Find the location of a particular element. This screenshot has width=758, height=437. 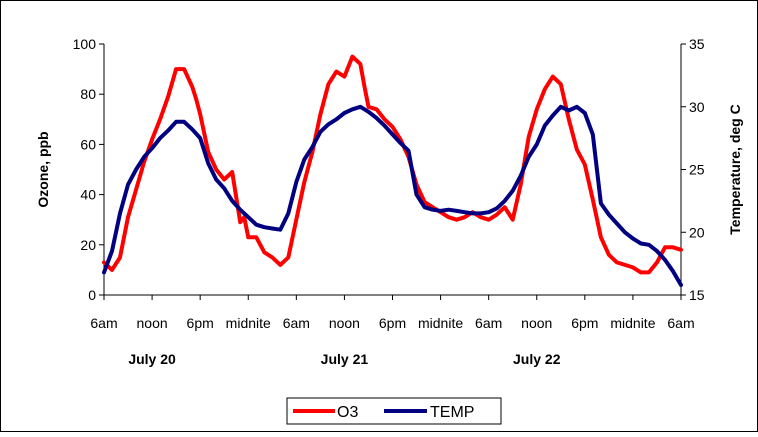

y-right-tick-label: 15 is located at coordinates (697, 295).